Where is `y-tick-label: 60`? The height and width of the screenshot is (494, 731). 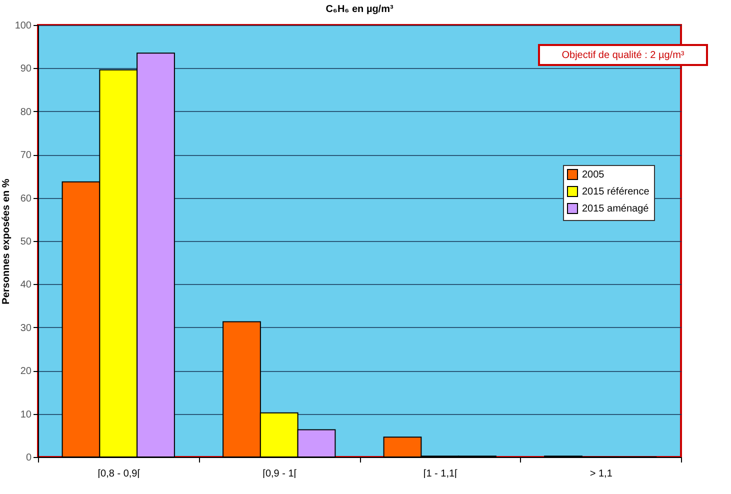 y-tick-label: 60 is located at coordinates (26, 198).